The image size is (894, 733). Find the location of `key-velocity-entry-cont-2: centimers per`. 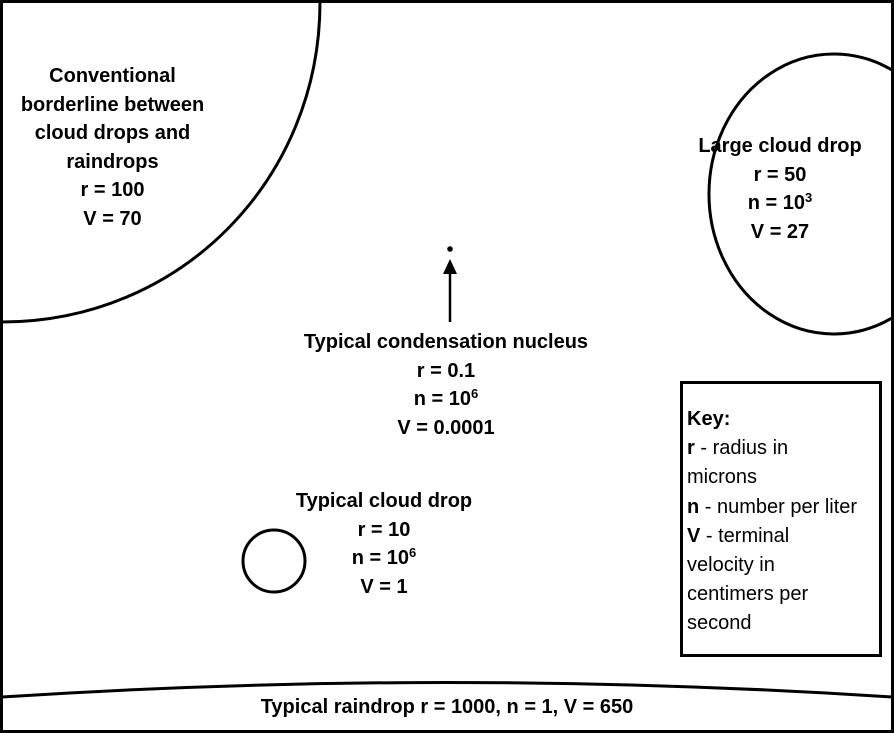

key-velocity-entry-cont-2: centimers per is located at coordinates (748, 594).